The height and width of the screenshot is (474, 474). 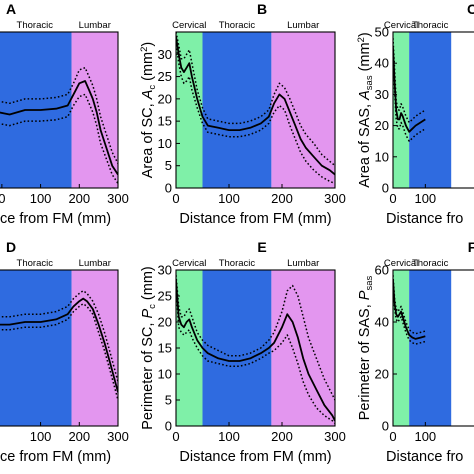 I want to click on y-label-main: Perimeter of SAS,, so click(x=365, y=360).